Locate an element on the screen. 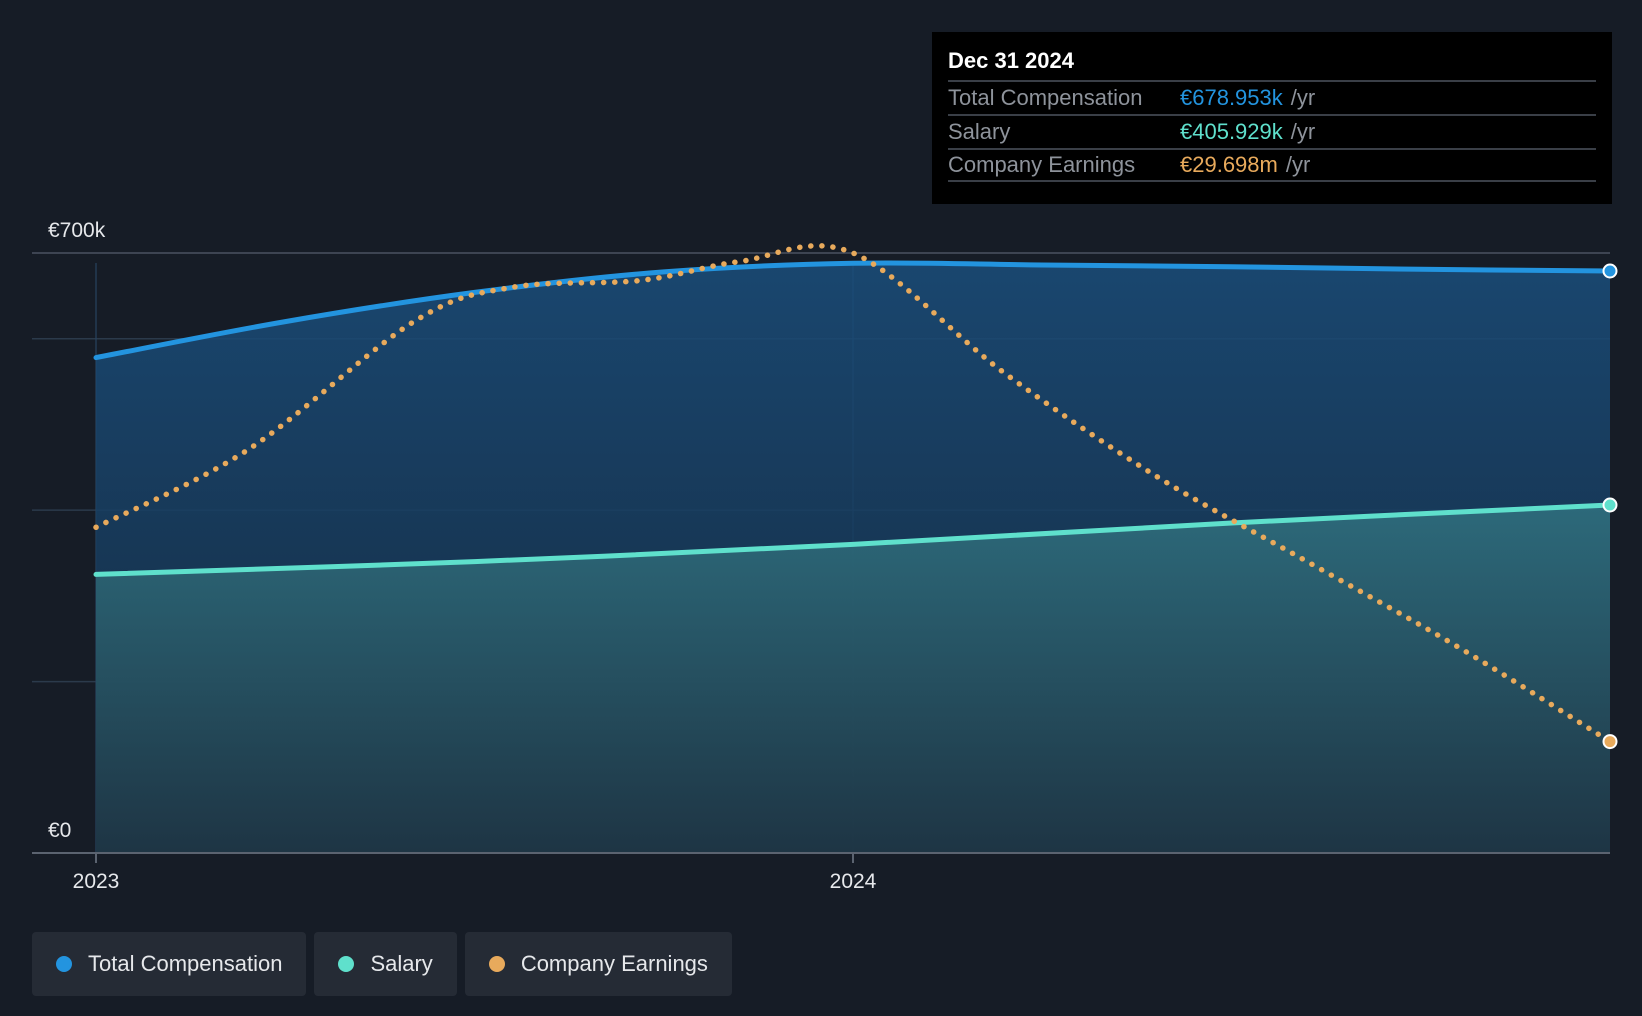 This screenshot has height=1016, width=1642. tooltip-label: Total Compensation is located at coordinates (1045, 97).